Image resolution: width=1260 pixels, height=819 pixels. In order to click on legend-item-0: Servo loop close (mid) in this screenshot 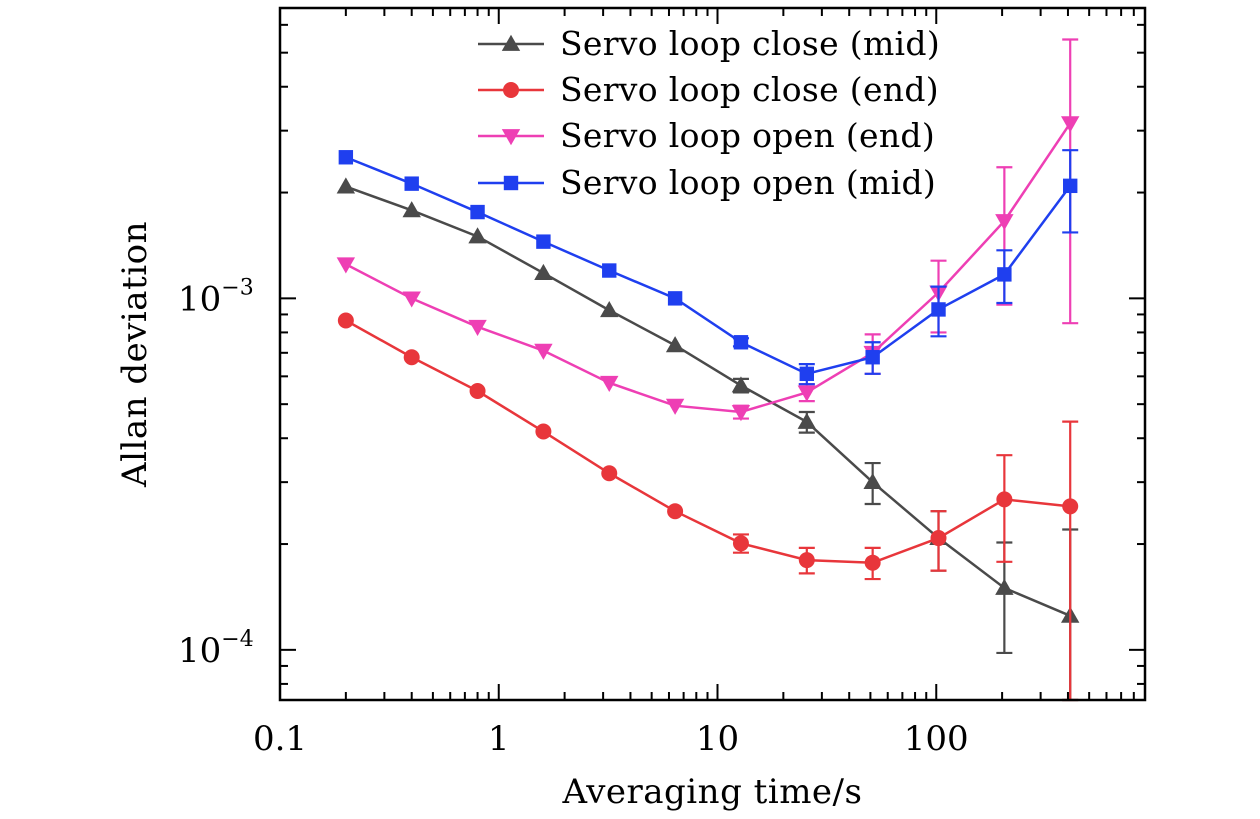, I will do `click(709, 43)`.